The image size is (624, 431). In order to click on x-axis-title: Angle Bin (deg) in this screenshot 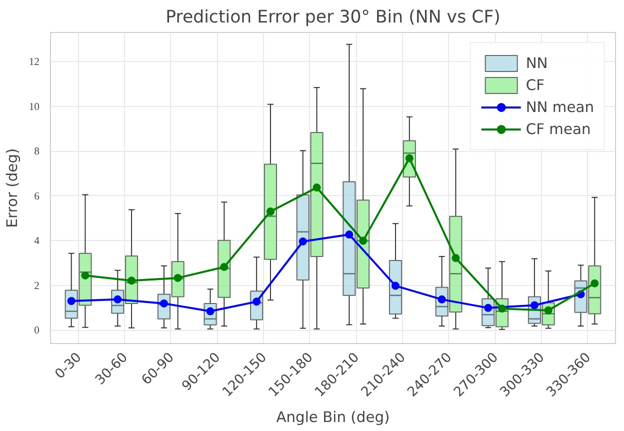, I will do `click(333, 417)`.